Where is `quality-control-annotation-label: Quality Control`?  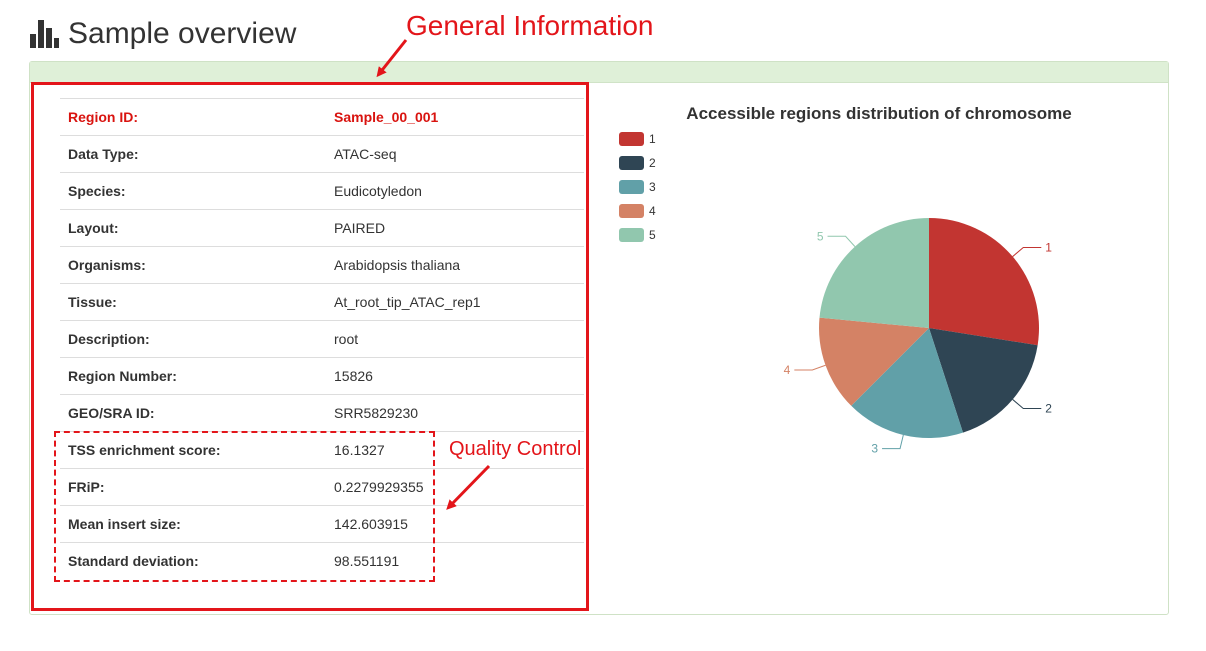 quality-control-annotation-label: Quality Control is located at coordinates (515, 449).